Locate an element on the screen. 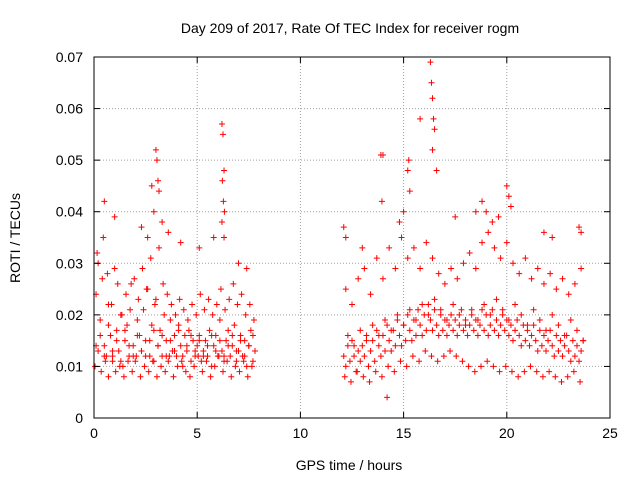 The width and height of the screenshot is (640, 480). x-tick-label: 10 is located at coordinates (301, 433).